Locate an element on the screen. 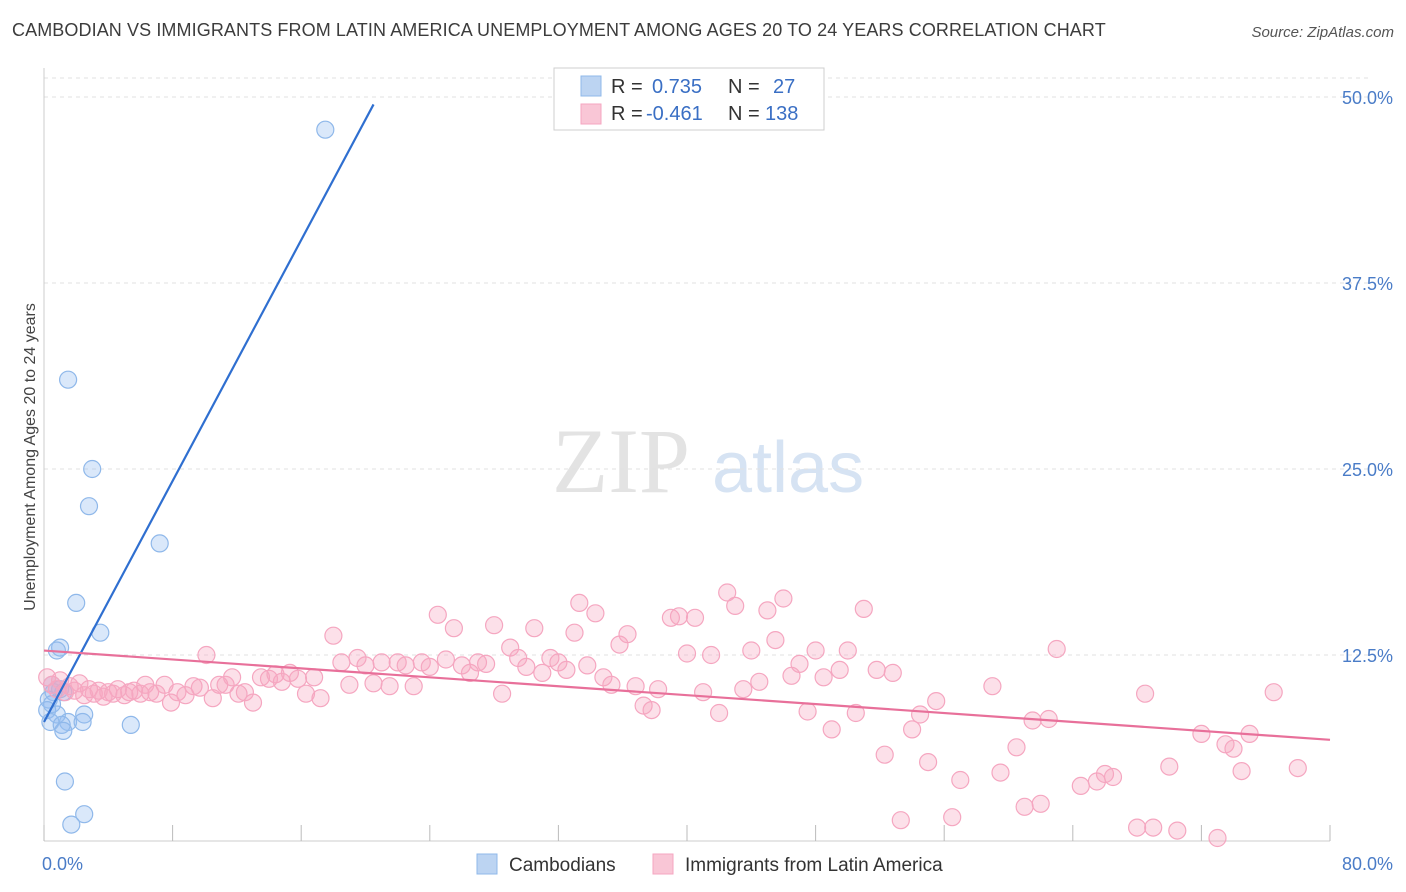 This screenshot has width=1406, height=892. legend-r-label-cambodians: R = is located at coordinates (627, 87).